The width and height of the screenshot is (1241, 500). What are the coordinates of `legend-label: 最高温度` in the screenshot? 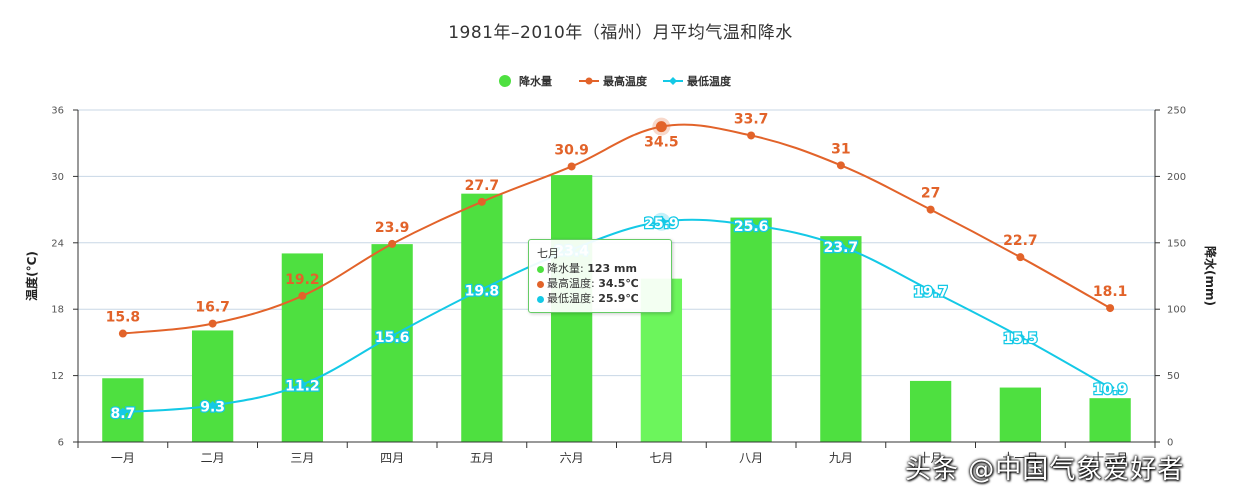 It's located at (625, 81).